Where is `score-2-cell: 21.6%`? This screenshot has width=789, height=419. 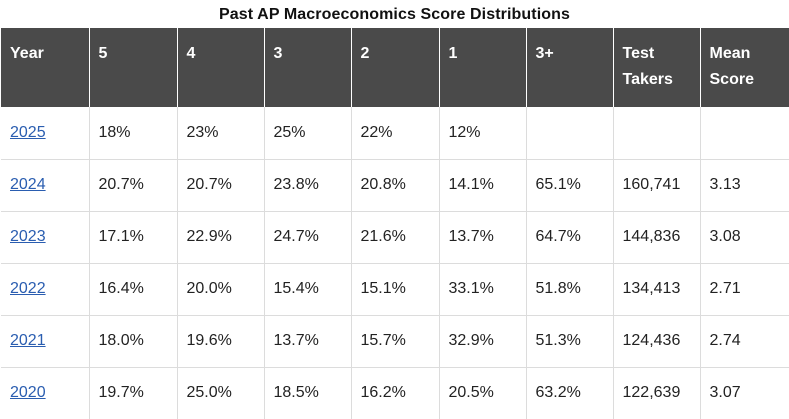 score-2-cell: 21.6% is located at coordinates (394, 237).